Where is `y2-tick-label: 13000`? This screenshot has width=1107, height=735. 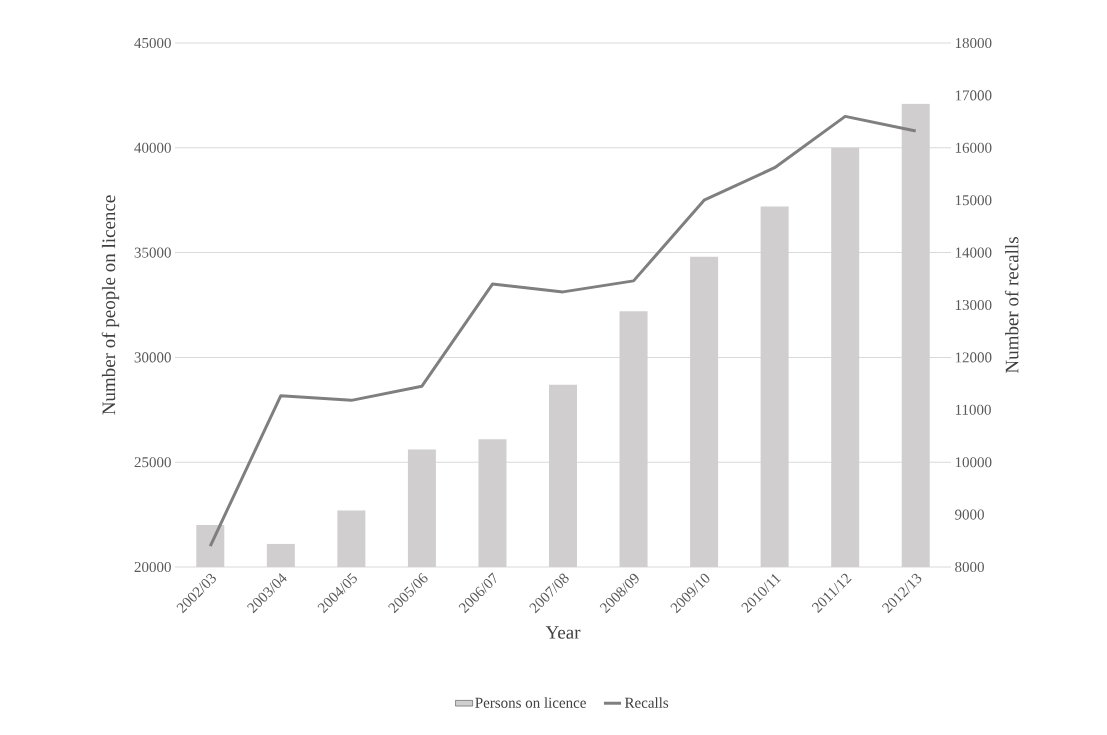
y2-tick-label: 13000 is located at coordinates (973, 305).